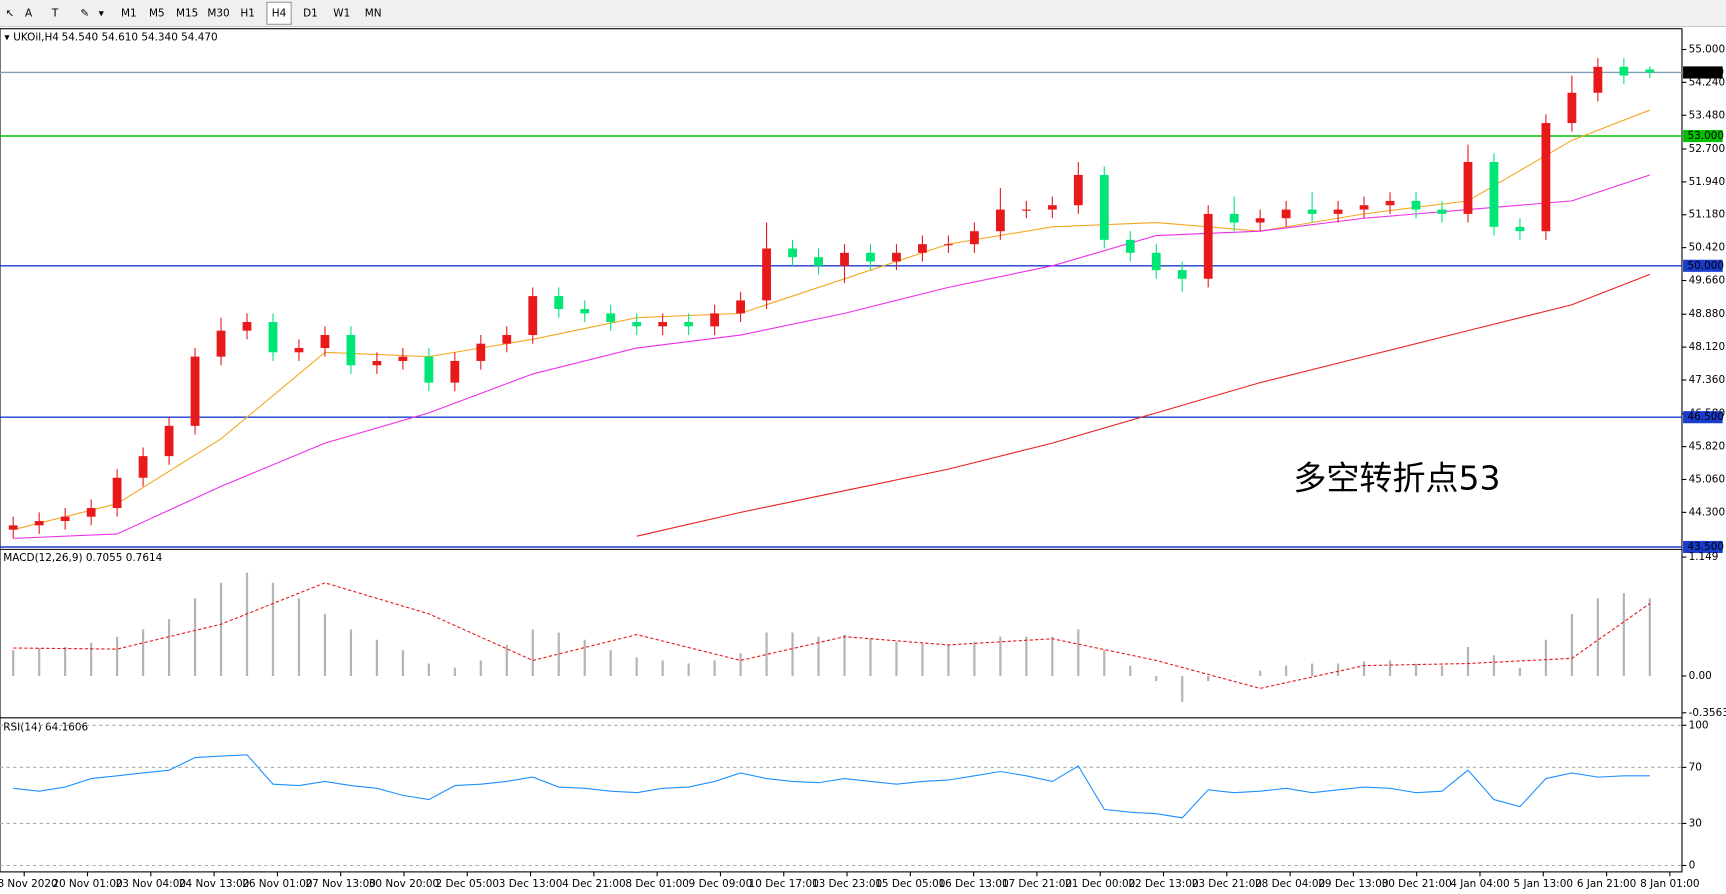 This screenshot has height=894, width=1726. What do you see at coordinates (1707, 479) in the screenshot?
I see `y-tick-label: 45.060` at bounding box center [1707, 479].